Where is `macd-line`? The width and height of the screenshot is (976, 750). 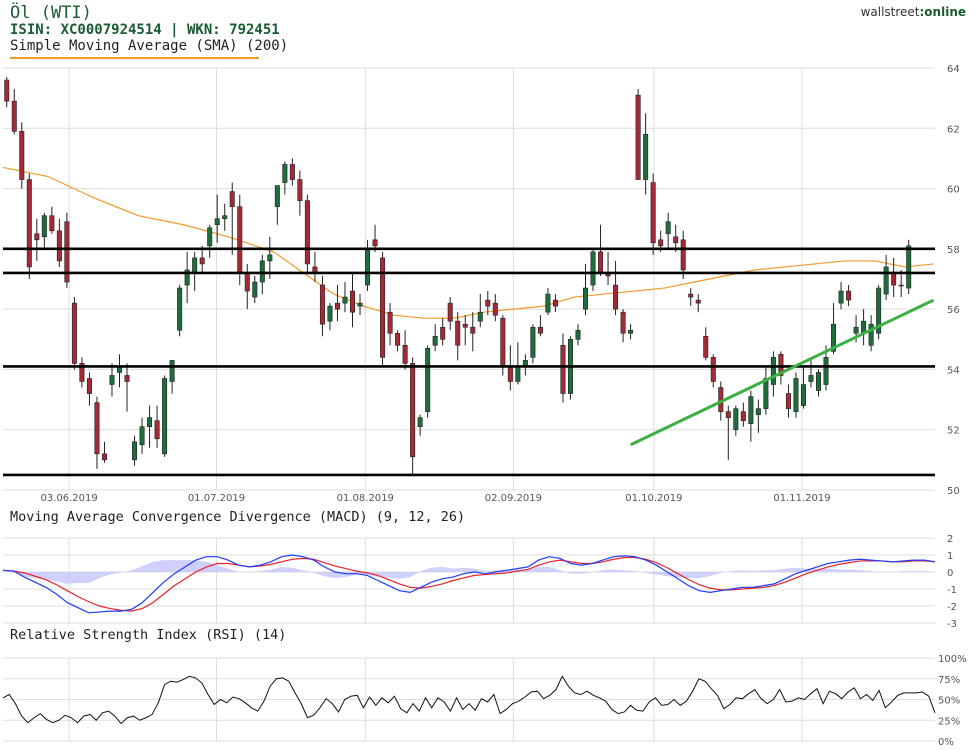 macd-line is located at coordinates (469, 584).